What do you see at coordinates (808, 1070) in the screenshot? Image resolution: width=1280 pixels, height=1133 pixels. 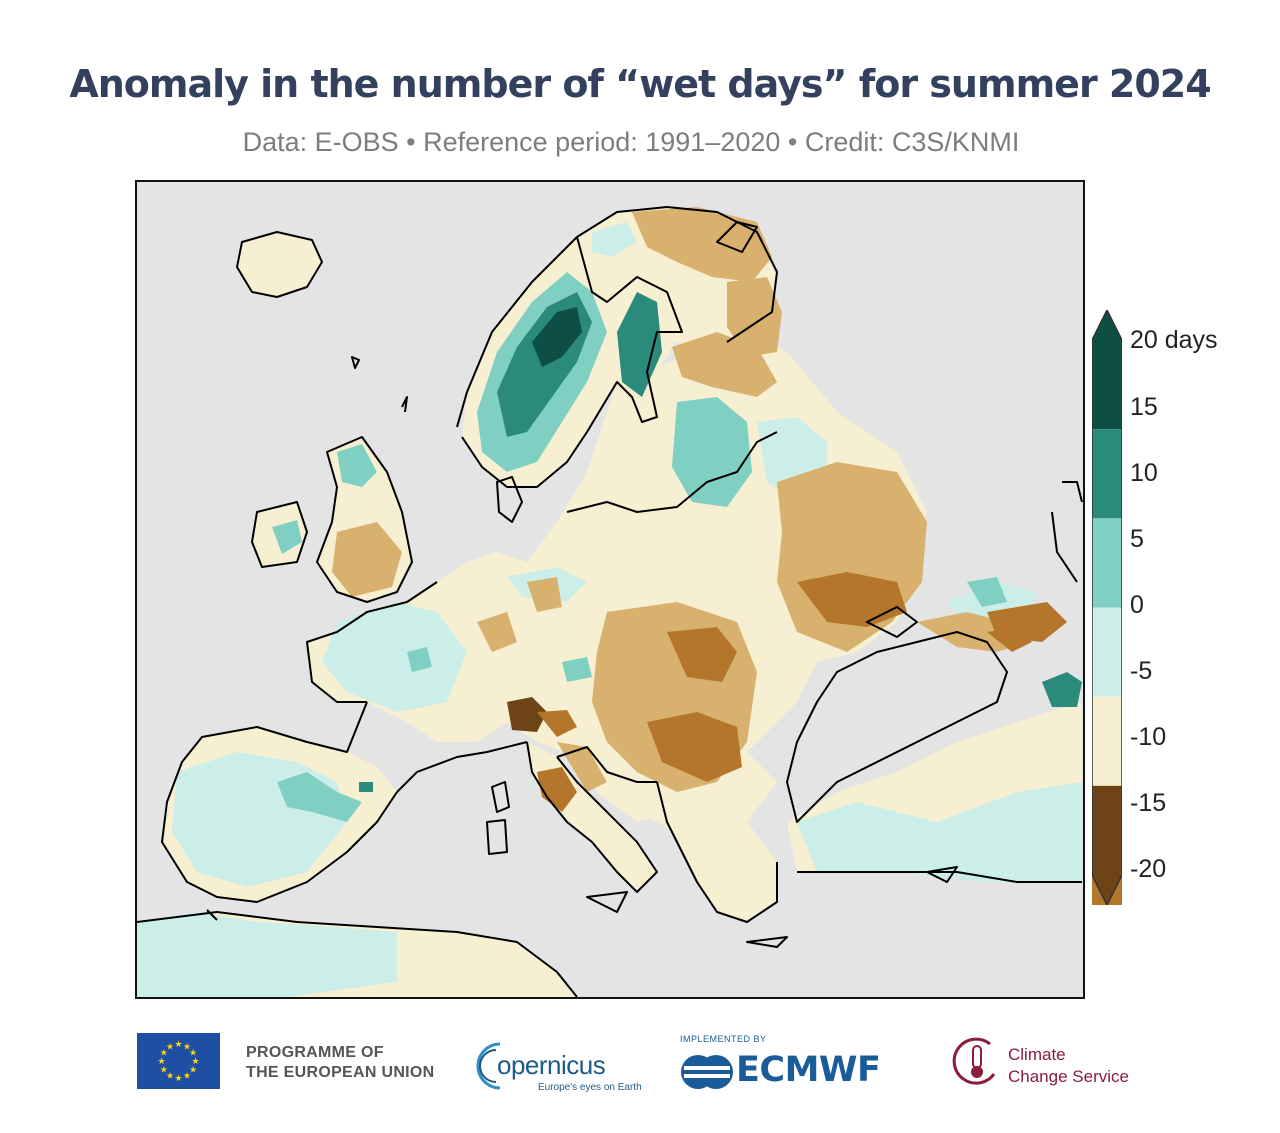 I see `ecmwf-name: ECMWF` at bounding box center [808, 1070].